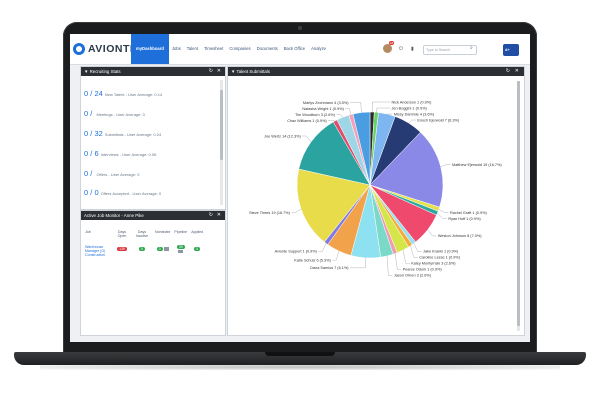  Describe the element at coordinates (326, 103) in the screenshot. I see `pie-label: Marlys Zechmann 4 (3.5%)` at that location.